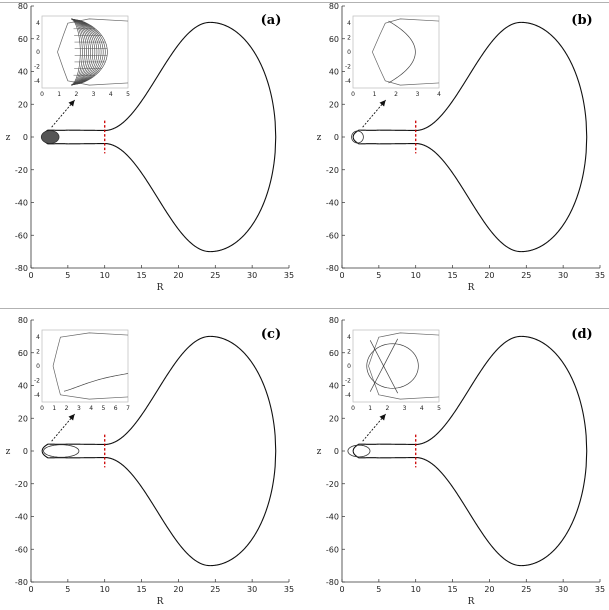 This screenshot has height=610, width=609. Describe the element at coordinates (67, 589) in the screenshot. I see `x-tick-label: 5` at that location.